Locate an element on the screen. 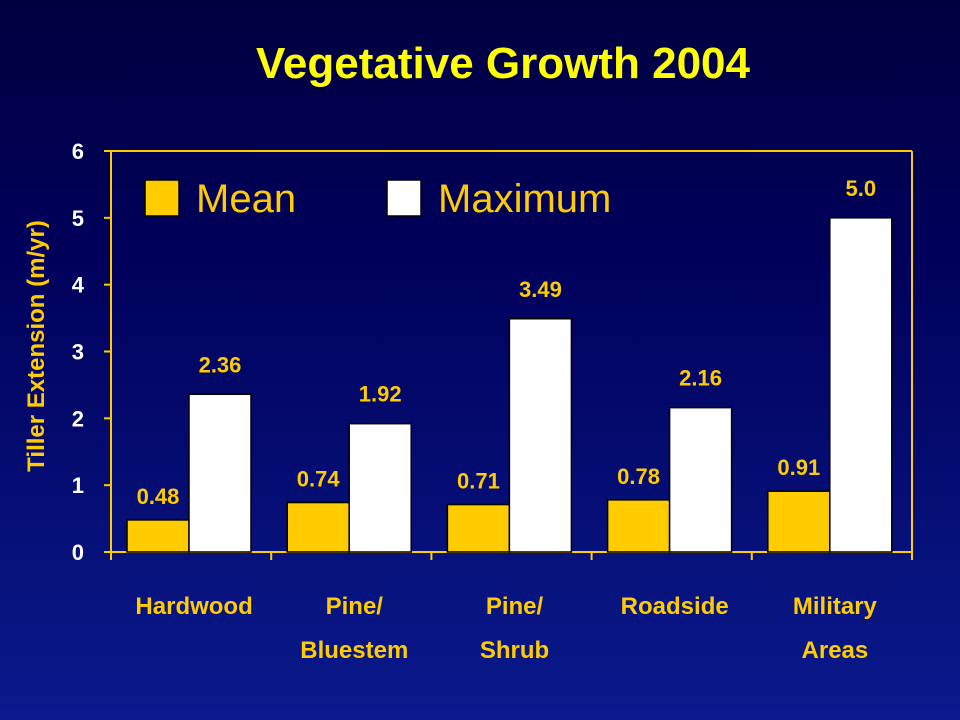 Image resolution: width=960 pixels, height=720 pixels. x-tick-label: Areas is located at coordinates (835, 650).